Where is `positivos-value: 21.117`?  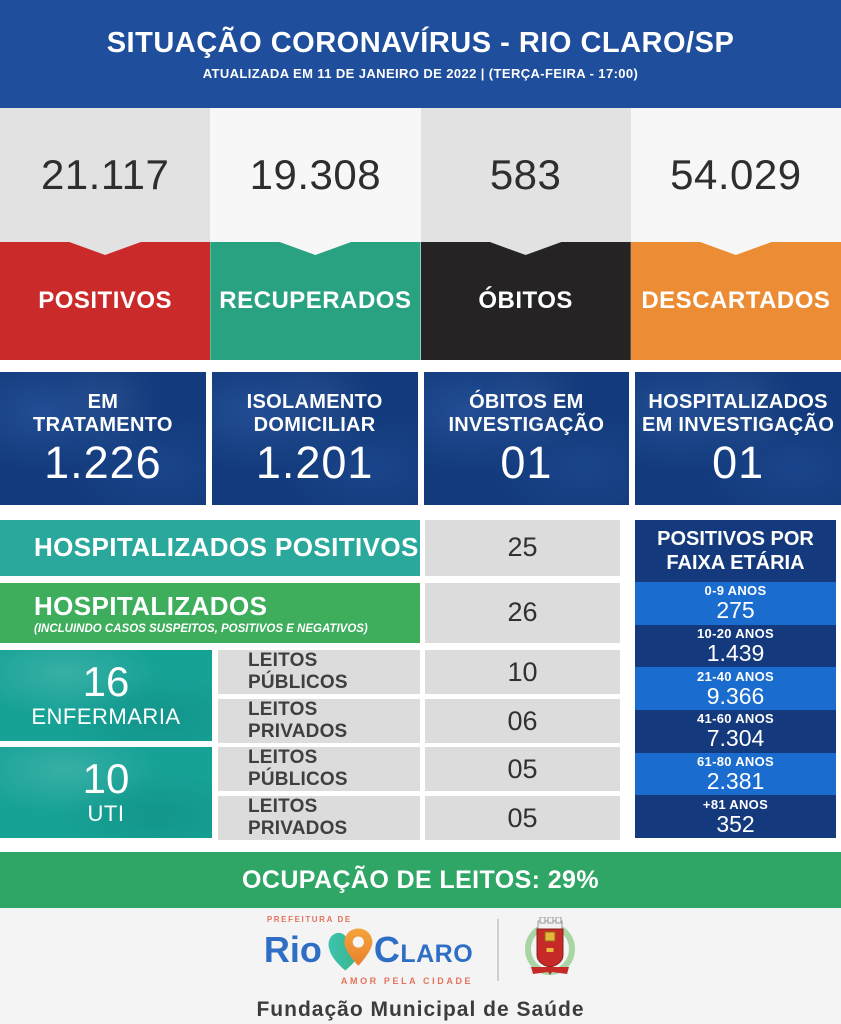 positivos-value: 21.117 is located at coordinates (105, 174).